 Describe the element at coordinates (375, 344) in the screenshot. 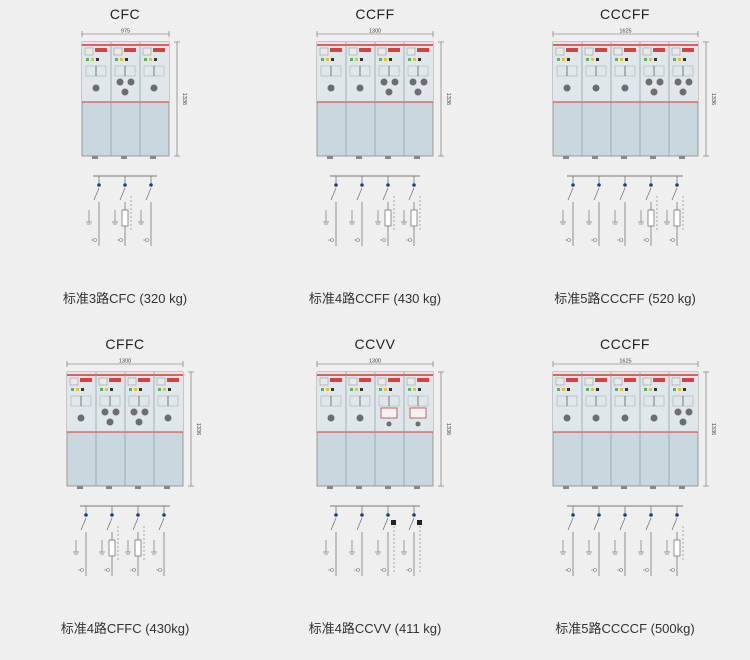

I see `config-title: CCVV` at that location.